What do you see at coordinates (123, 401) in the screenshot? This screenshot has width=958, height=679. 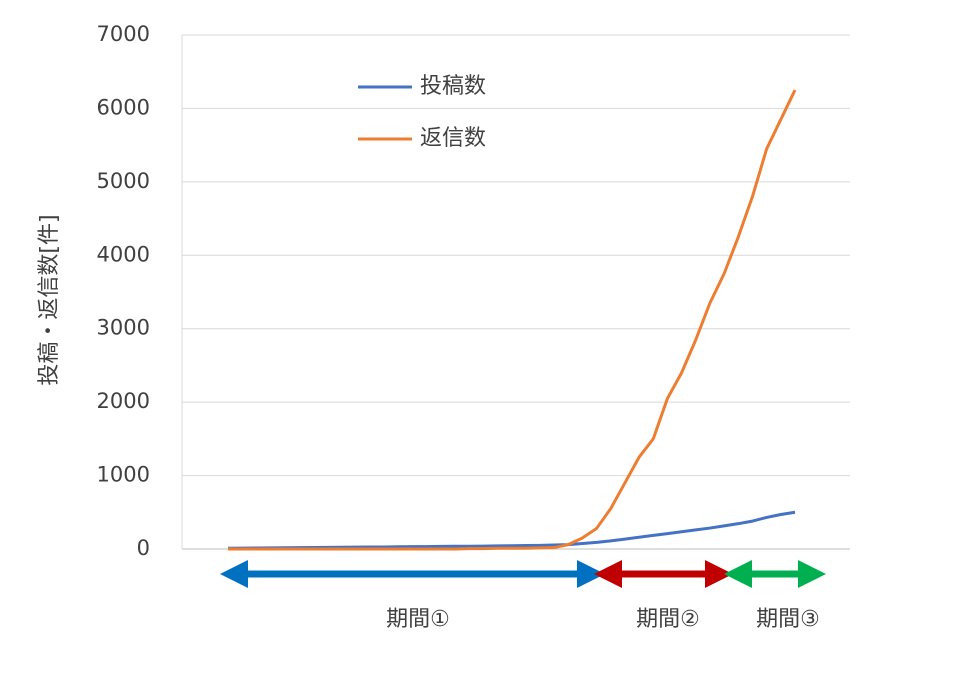 I see `y-tick-label: 2000` at bounding box center [123, 401].